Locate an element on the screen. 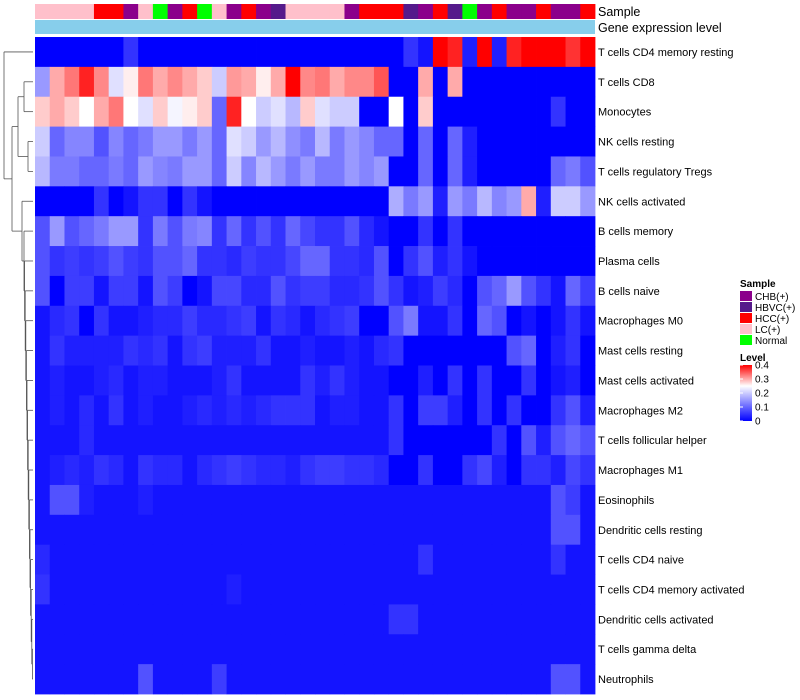 This screenshot has width=800, height=700. row-label: Monocytes is located at coordinates (625, 113).